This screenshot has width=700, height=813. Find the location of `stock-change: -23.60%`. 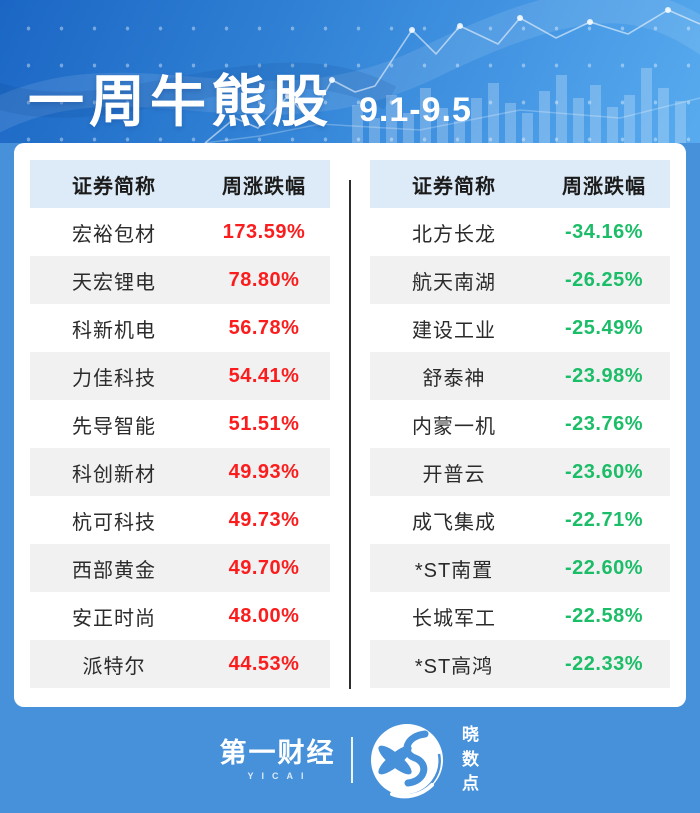

stock-change: -23.60% is located at coordinates (604, 471).